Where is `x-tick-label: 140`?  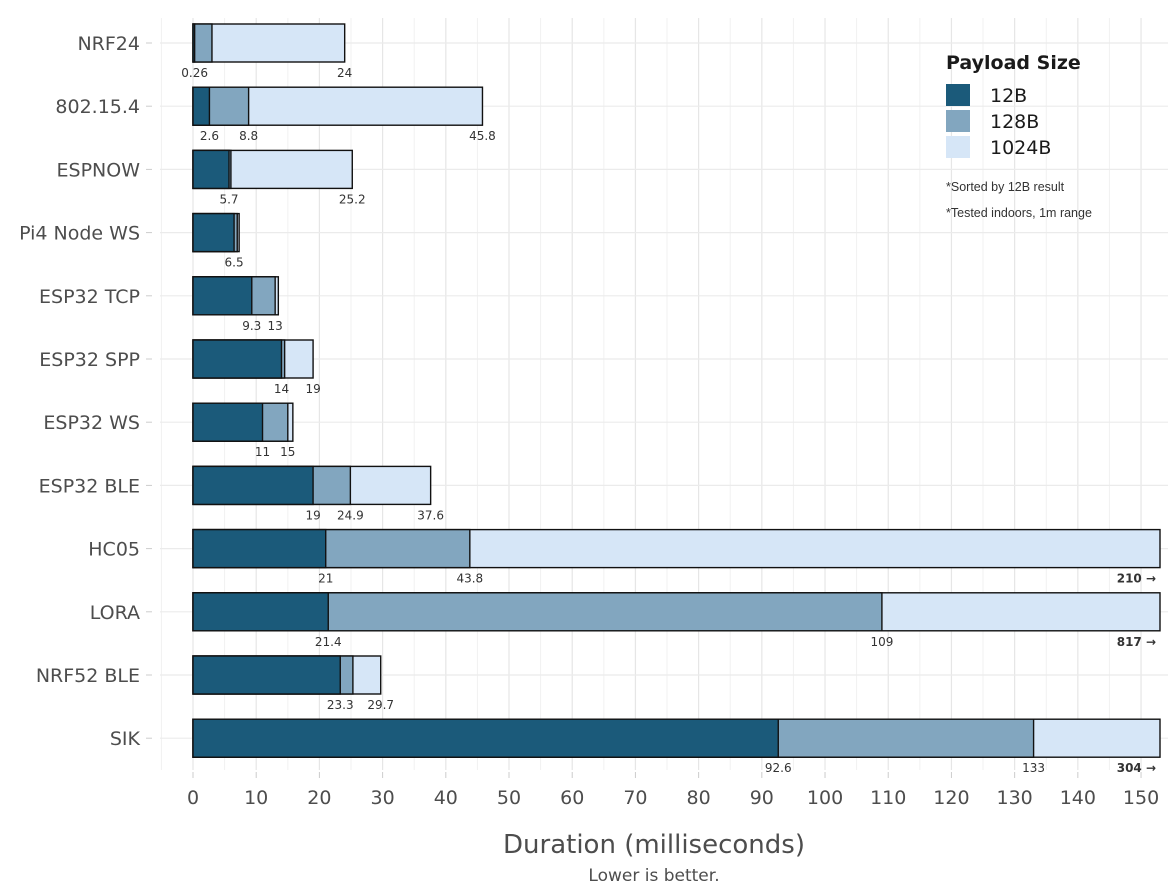 x-tick-label: 140 is located at coordinates (1078, 798).